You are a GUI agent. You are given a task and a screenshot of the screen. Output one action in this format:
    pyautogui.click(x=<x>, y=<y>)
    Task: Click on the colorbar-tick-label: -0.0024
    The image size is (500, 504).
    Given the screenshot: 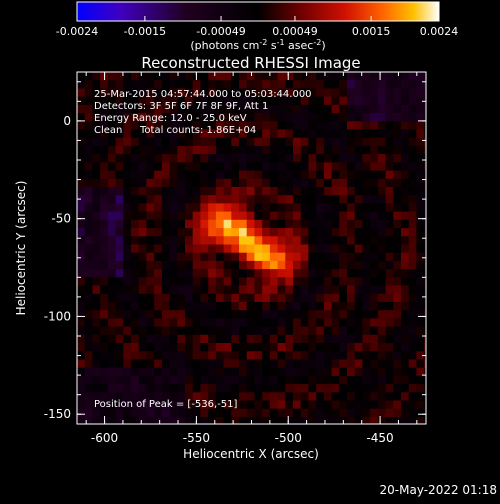 What is the action you would take?
    pyautogui.click(x=77, y=31)
    